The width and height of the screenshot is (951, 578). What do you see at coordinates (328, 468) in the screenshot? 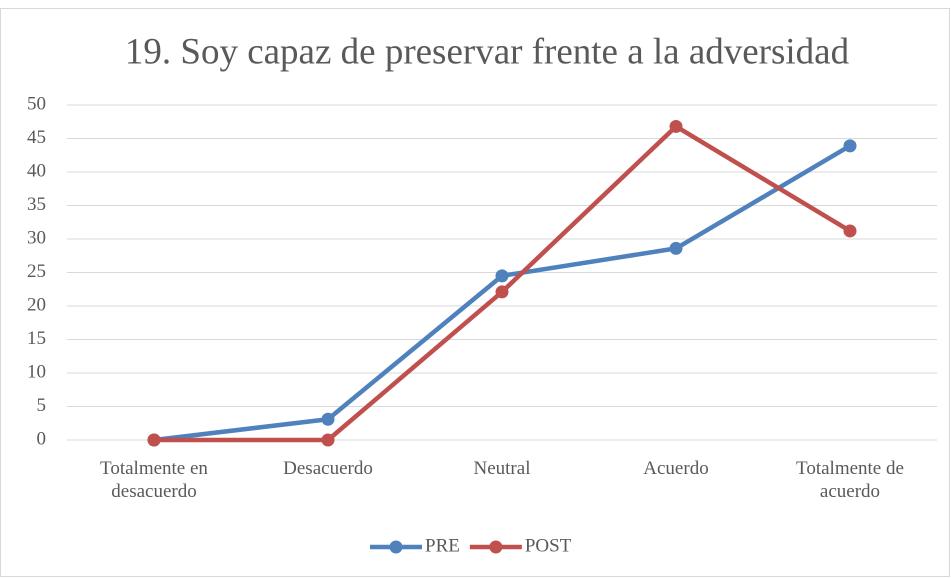
I see `x-tick-label: Desacuerdo` at bounding box center [328, 468].